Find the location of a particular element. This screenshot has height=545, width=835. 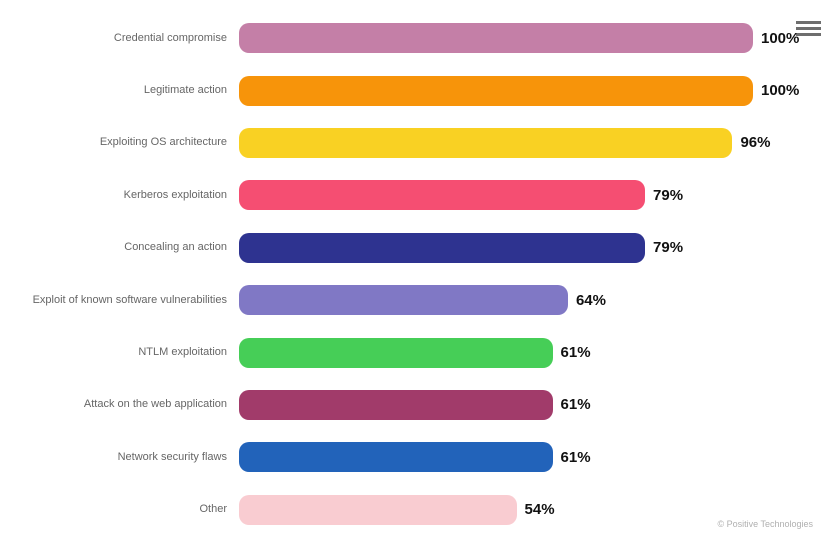

chart-context-menu-button is located at coordinates (808, 22).